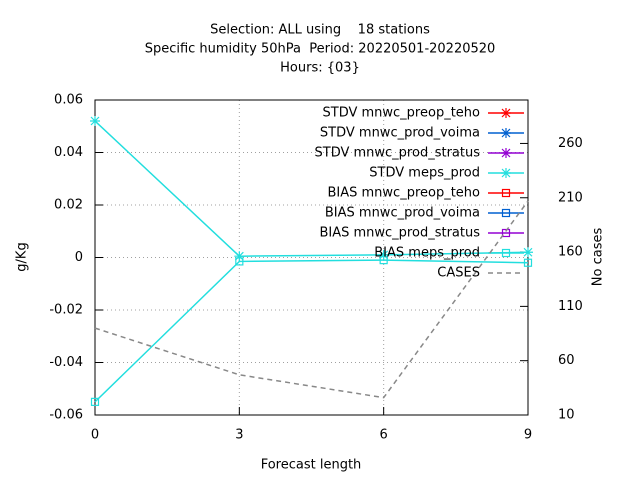  I want to click on y2-tick-label: 110, so click(570, 306).